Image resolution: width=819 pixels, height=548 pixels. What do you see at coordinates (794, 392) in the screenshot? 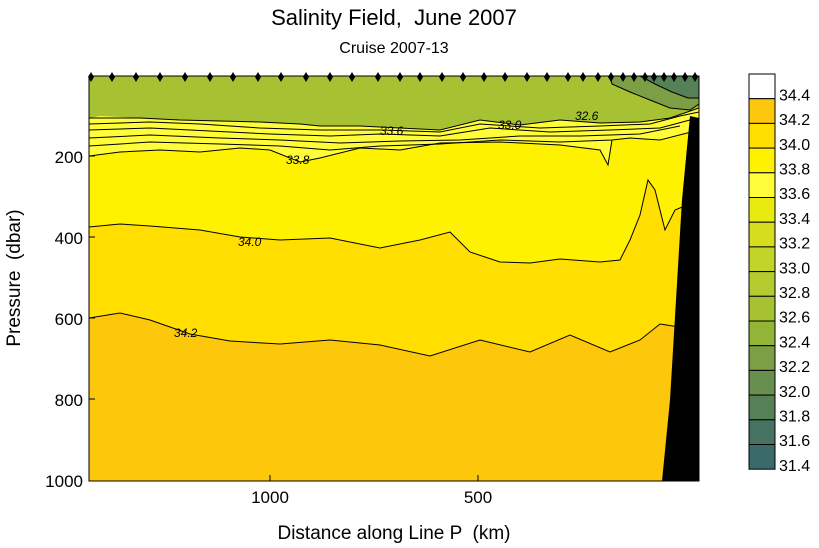
I see `colorbar-label: 32.0` at bounding box center [794, 392].